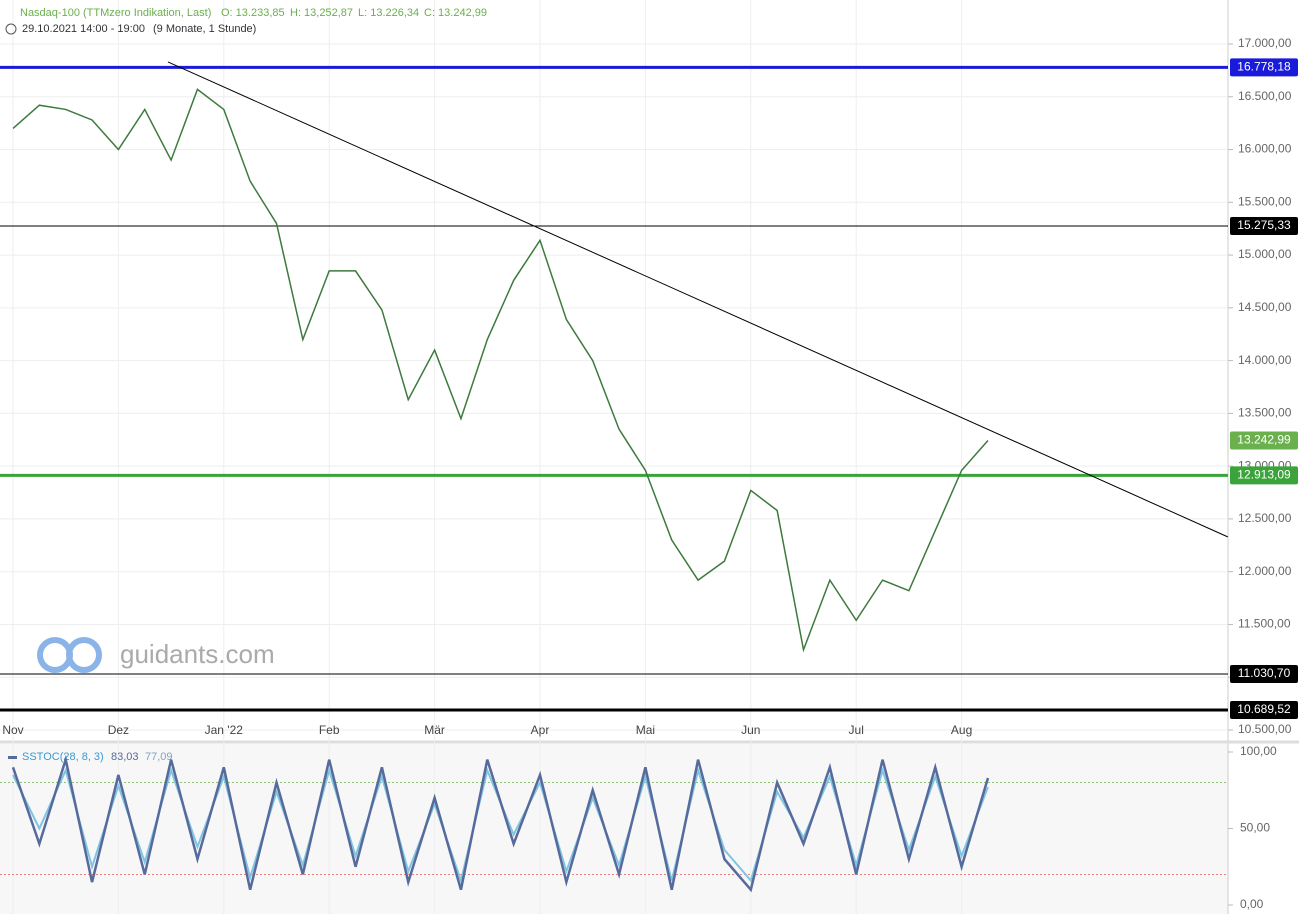 Image resolution: width=1299 pixels, height=914 pixels. What do you see at coordinates (83, 29) in the screenshot?
I see `subtitle: 29.10.2021 14:00 - 19:00` at bounding box center [83, 29].